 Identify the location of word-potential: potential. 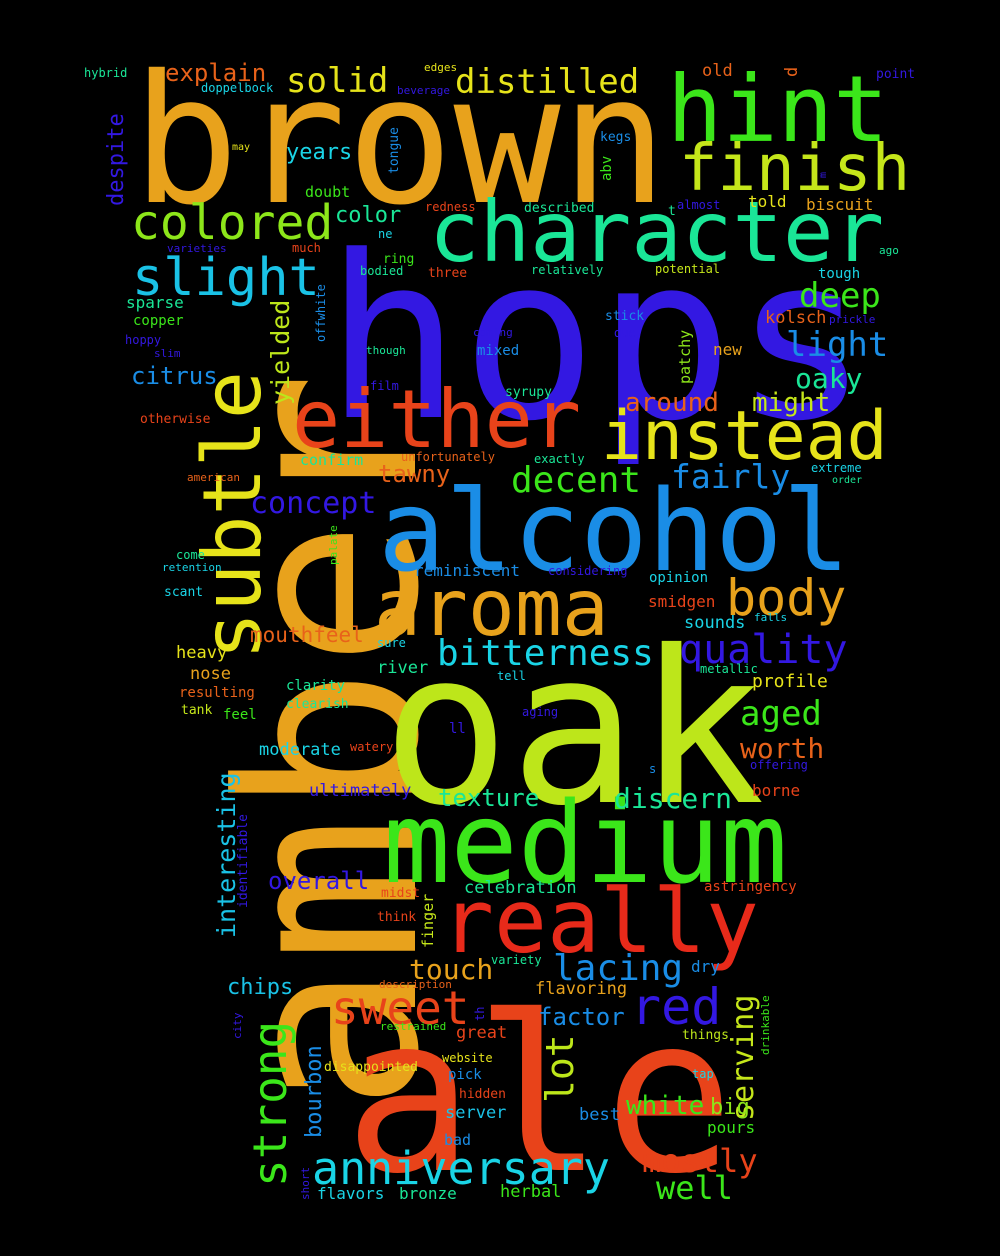
(688, 269).